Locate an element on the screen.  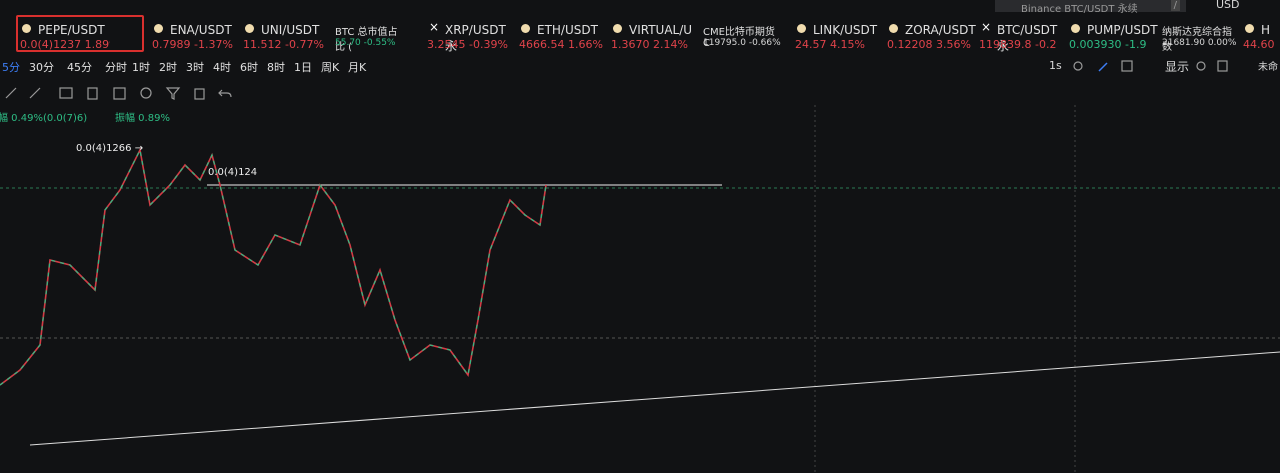
search-box: Binance BTC/USDT 永续 / is located at coordinates (1090, 7).